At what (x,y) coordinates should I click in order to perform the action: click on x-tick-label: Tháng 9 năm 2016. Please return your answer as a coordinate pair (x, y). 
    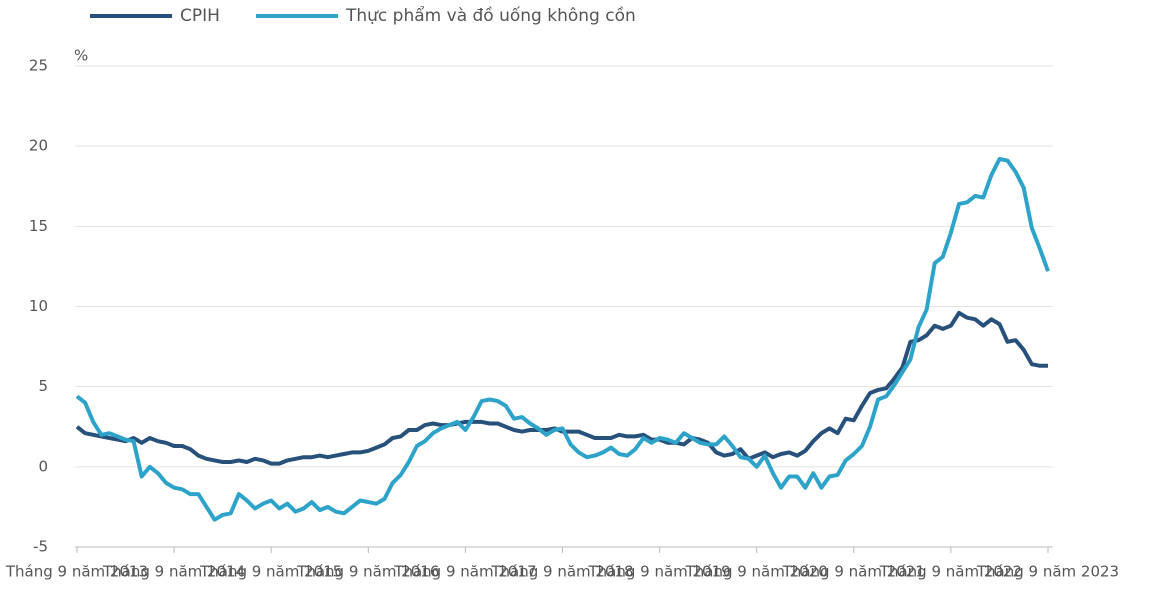
    Looking at the image, I should click on (367, 572).